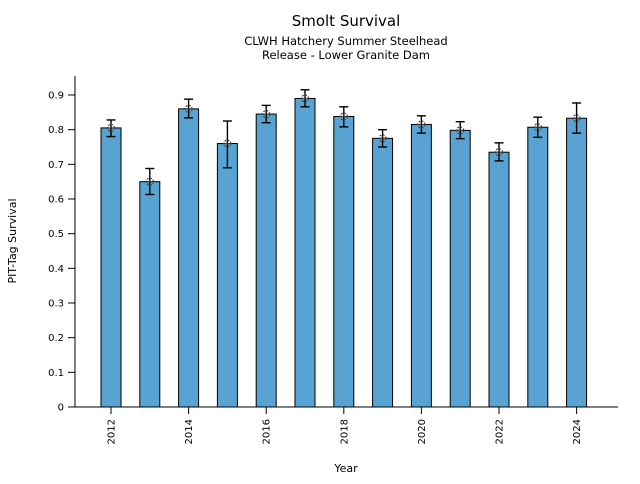 This screenshot has width=640, height=484. I want to click on x-tick-label-2016: 2016, so click(267, 431).